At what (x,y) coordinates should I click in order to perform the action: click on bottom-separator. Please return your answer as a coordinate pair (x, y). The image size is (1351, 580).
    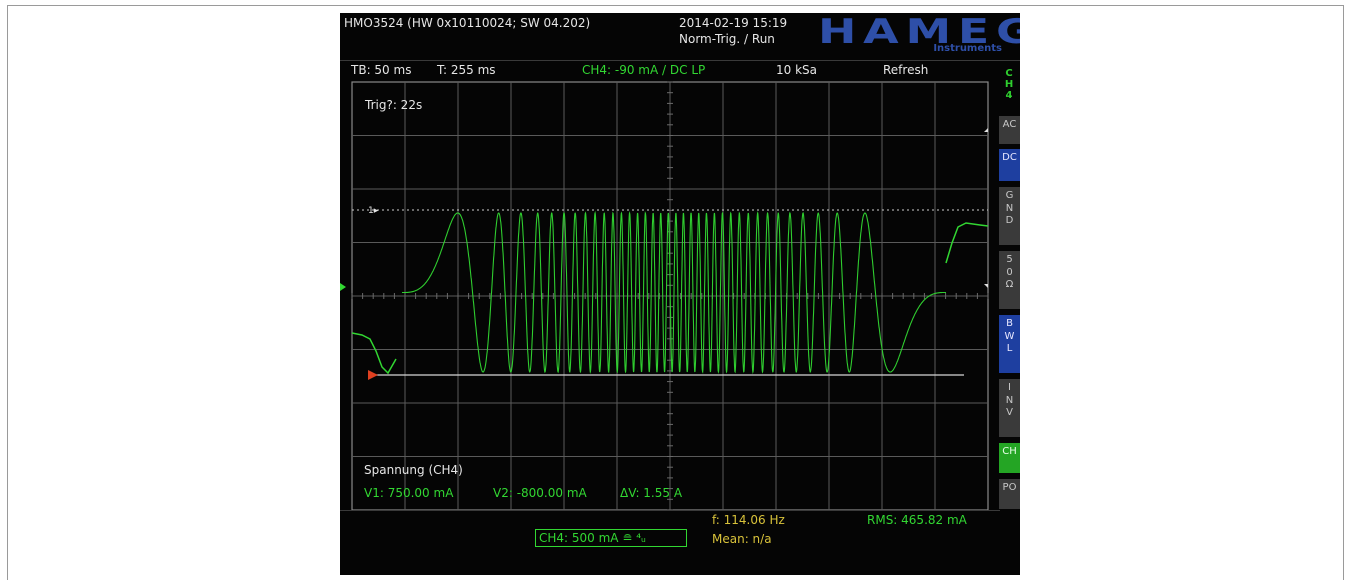
    Looking at the image, I should click on (670, 510).